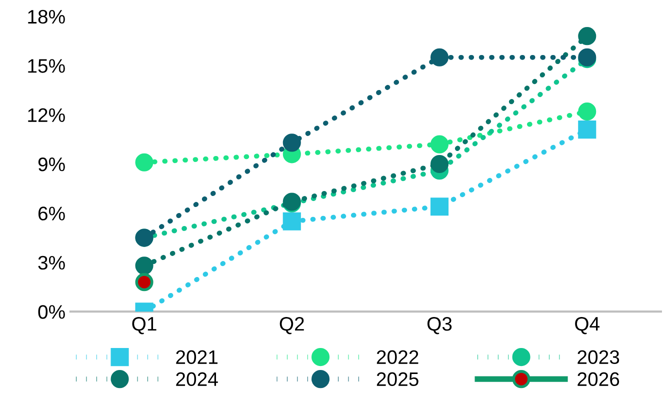 The image size is (671, 410). What do you see at coordinates (197, 357) in the screenshot?
I see `legend-label: 2021` at bounding box center [197, 357].